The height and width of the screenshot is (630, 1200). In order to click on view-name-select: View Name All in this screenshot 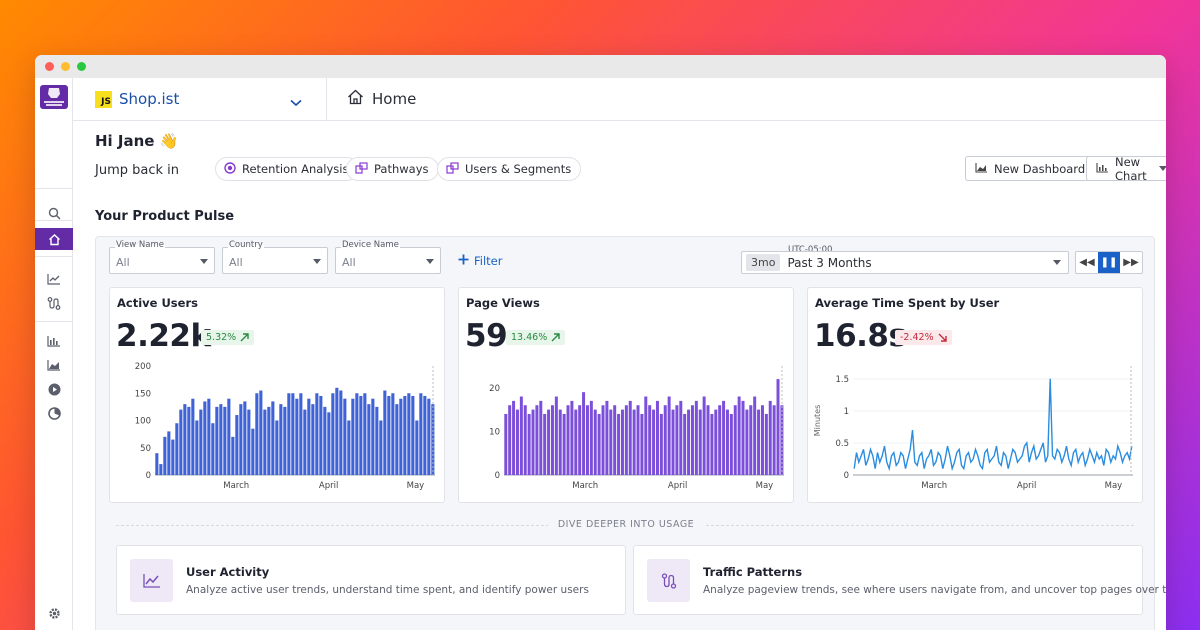, I will do `click(162, 257)`.